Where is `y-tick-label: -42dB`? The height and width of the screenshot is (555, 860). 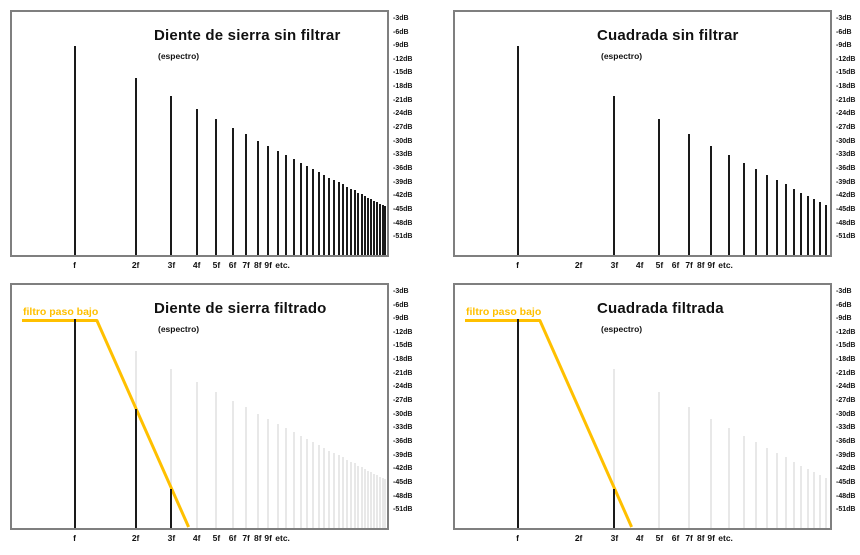
y-tick-label: -42dB is located at coordinates (846, 469).